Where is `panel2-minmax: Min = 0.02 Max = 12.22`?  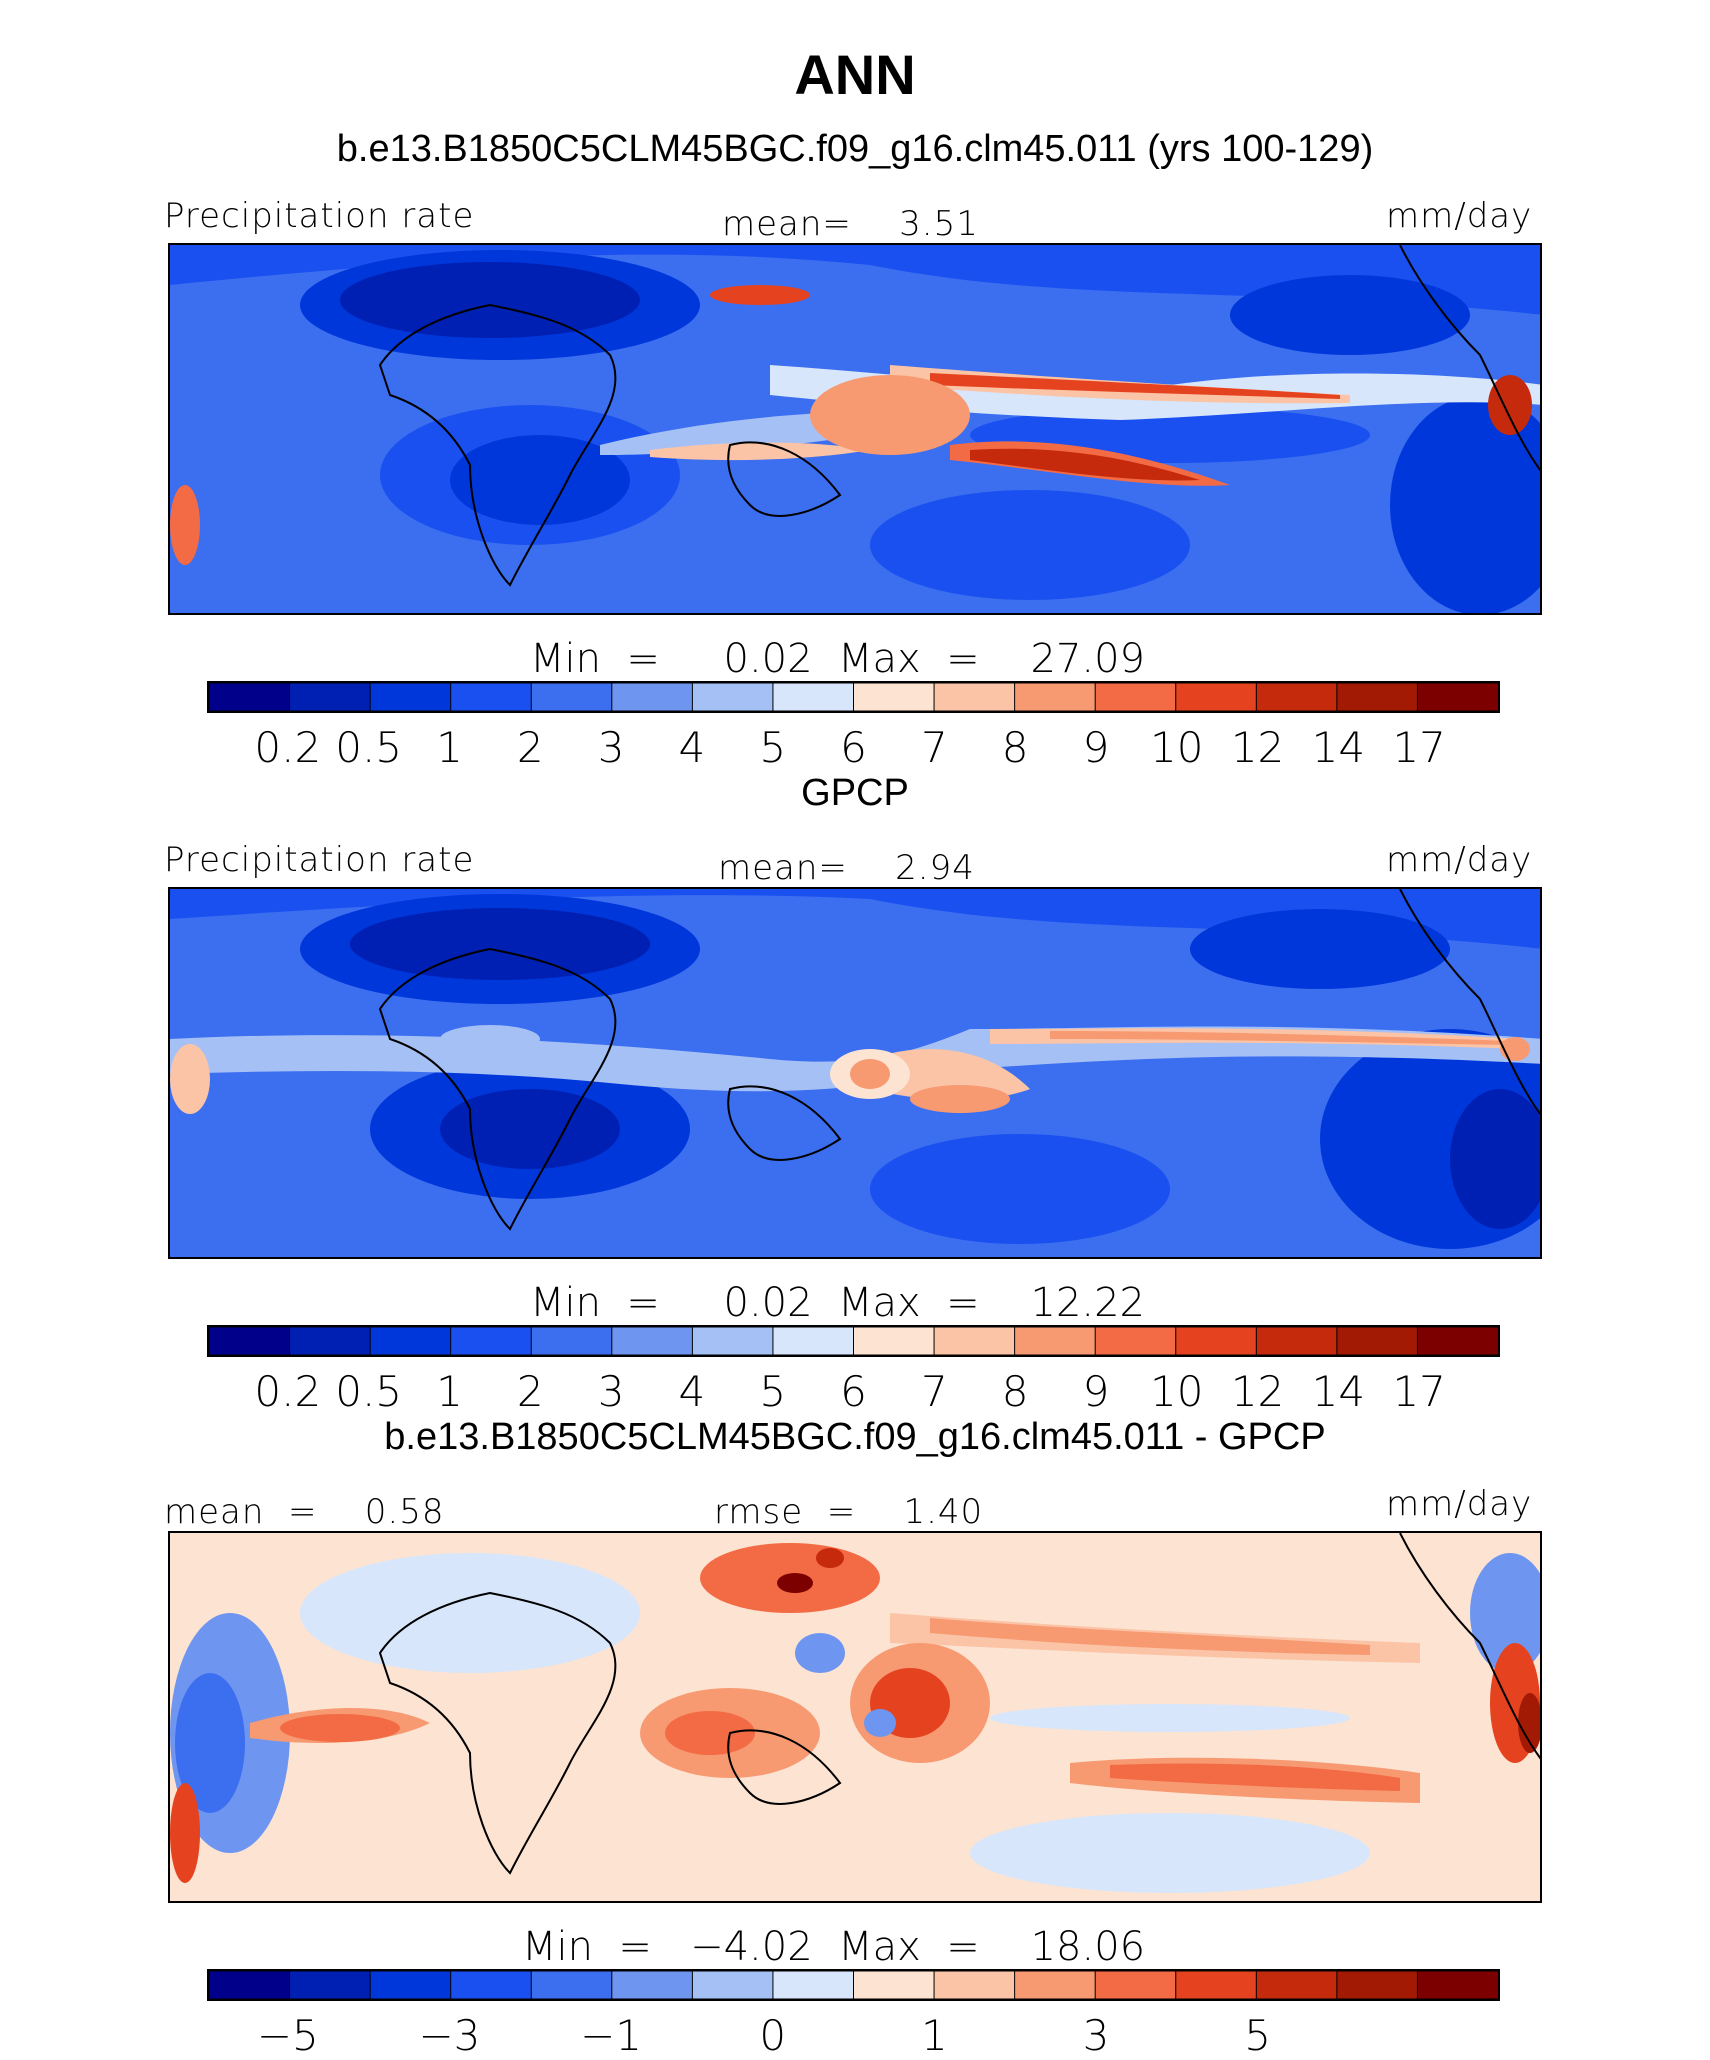 panel2-minmax: Min = 0.02 Max = 12.22 is located at coordinates (837, 1303).